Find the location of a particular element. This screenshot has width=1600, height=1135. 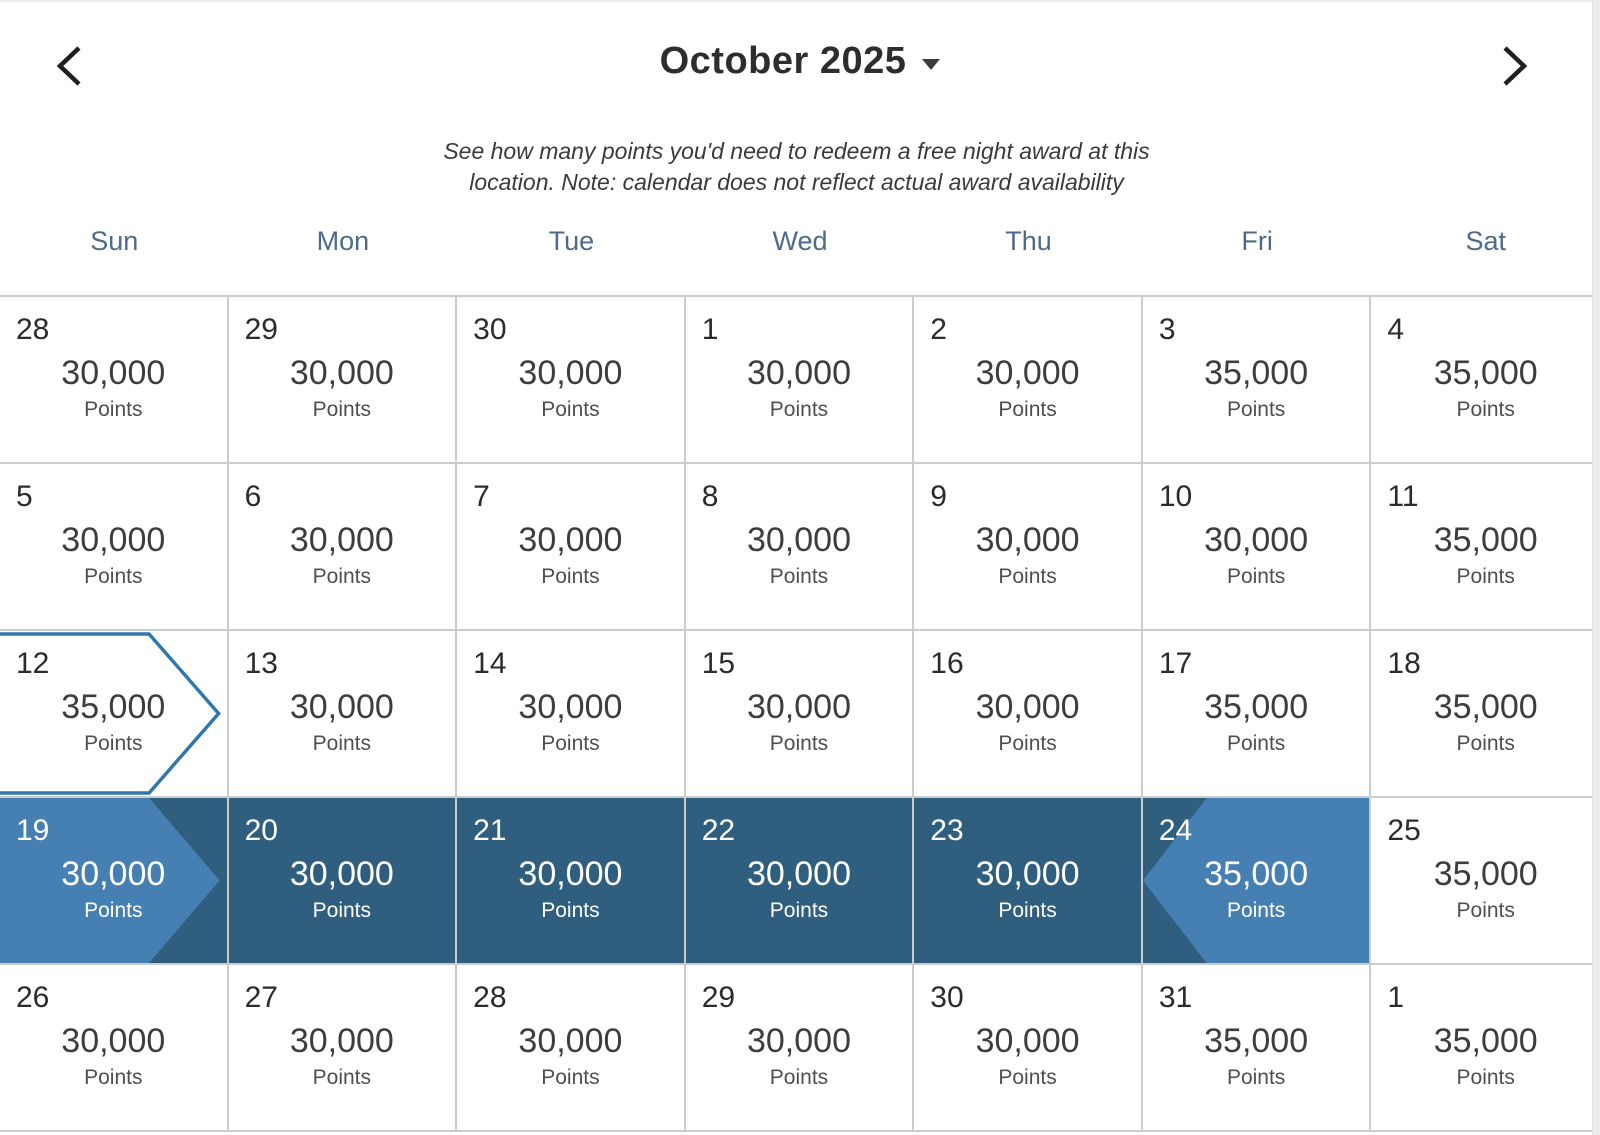

caret-down-icon is located at coordinates (931, 64).